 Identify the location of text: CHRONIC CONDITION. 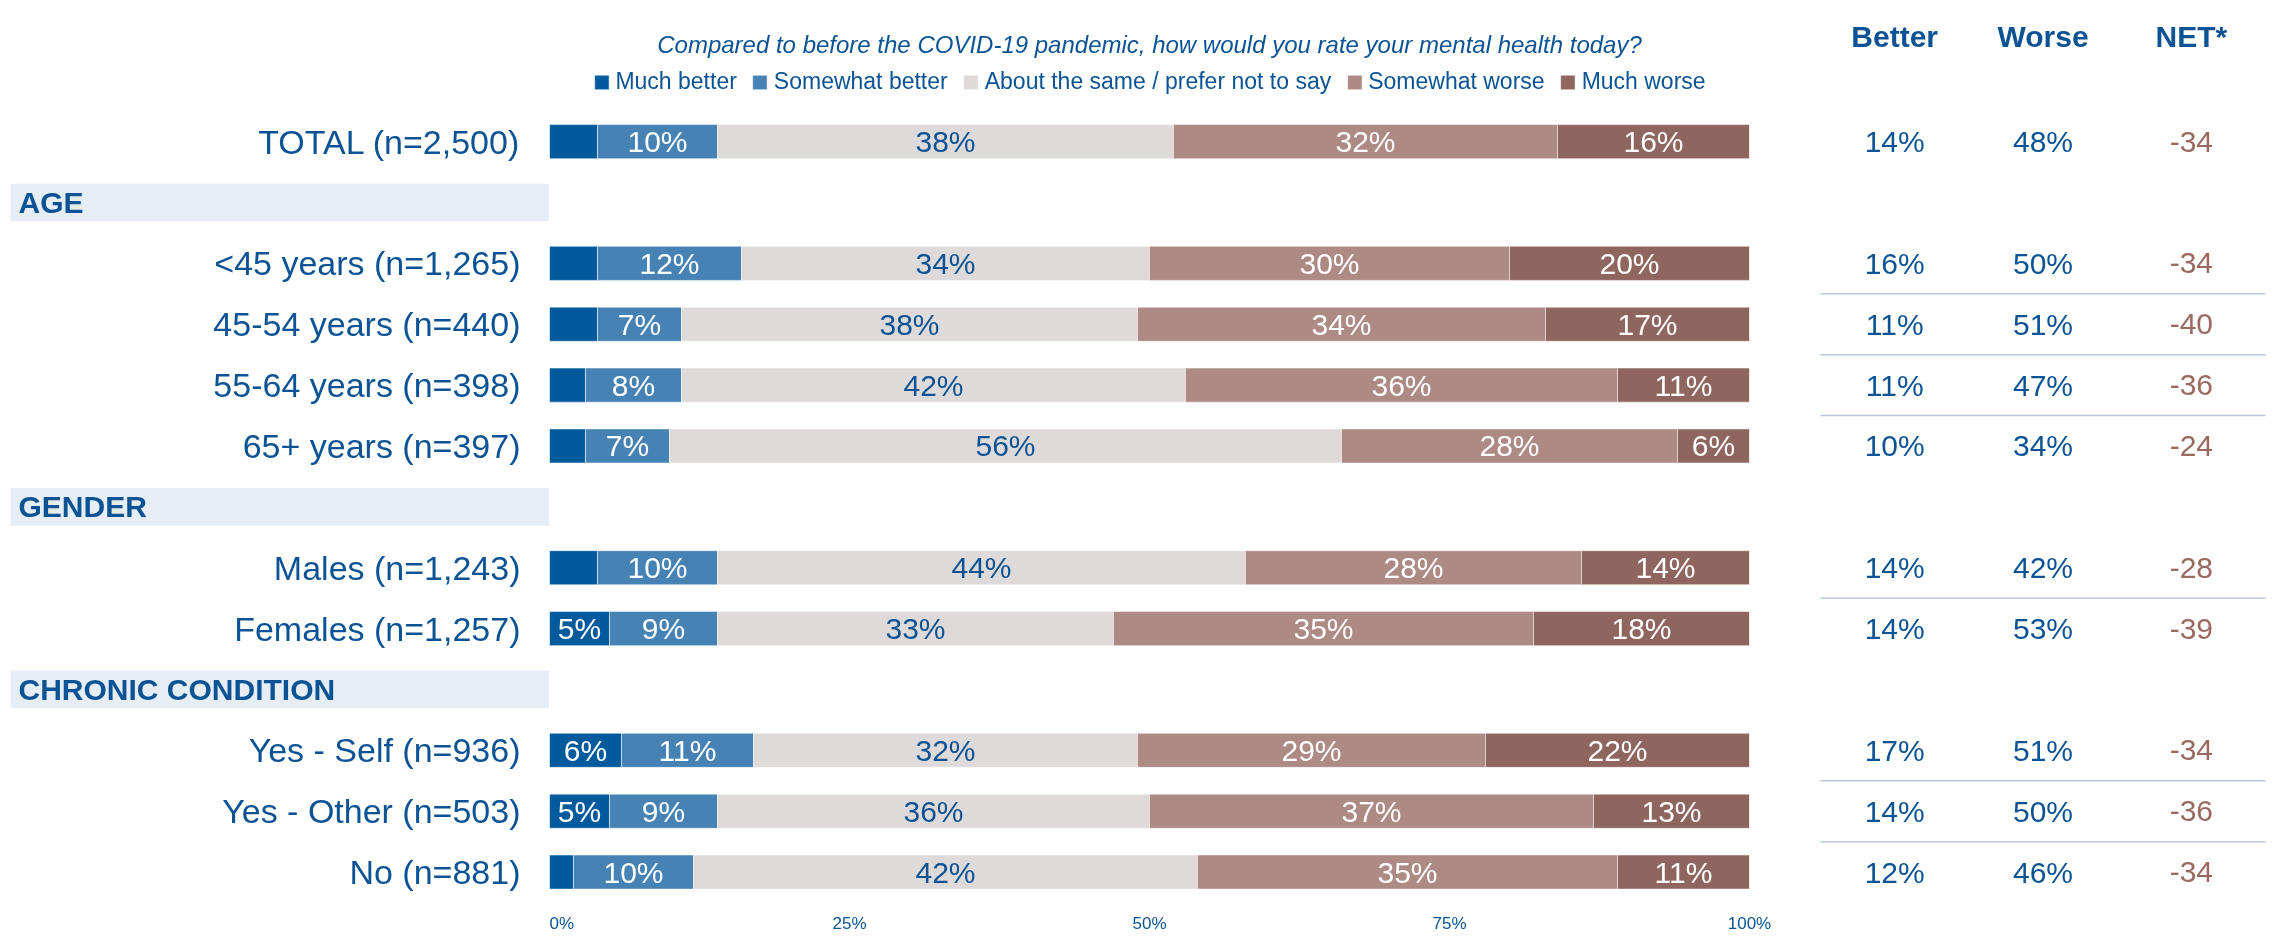
(177, 689).